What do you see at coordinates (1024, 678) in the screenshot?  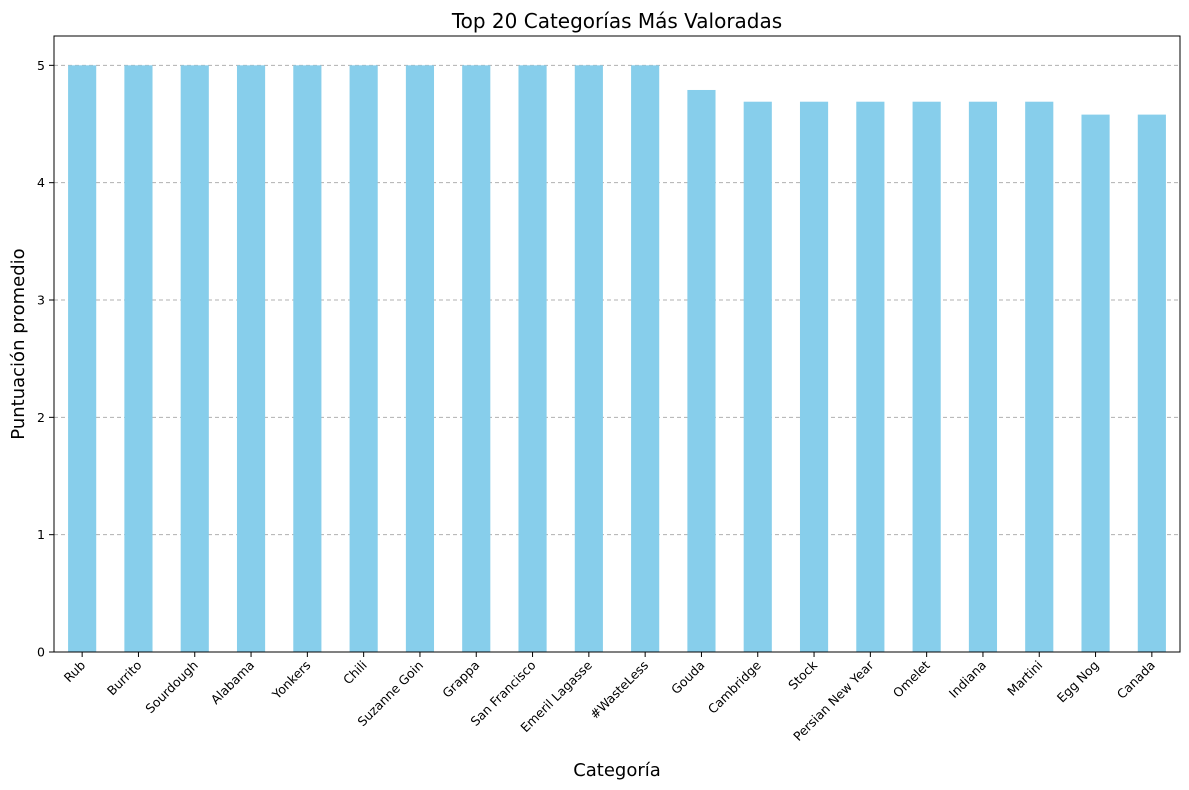 I see `x-tick-label: Martini` at bounding box center [1024, 678].